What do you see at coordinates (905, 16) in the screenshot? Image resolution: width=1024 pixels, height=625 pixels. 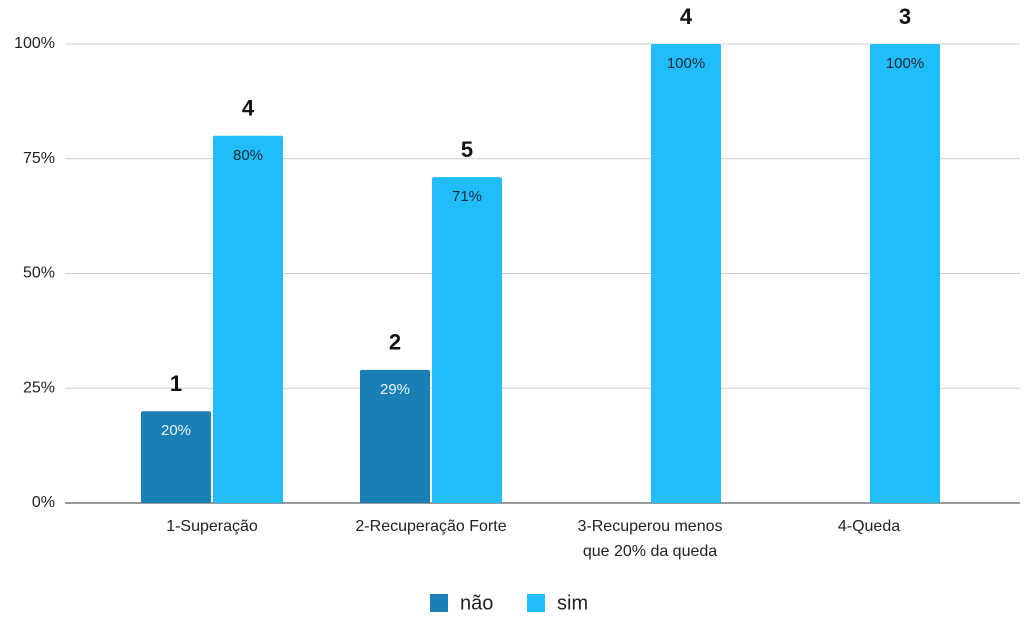 I see `count-label: 3` at bounding box center [905, 16].